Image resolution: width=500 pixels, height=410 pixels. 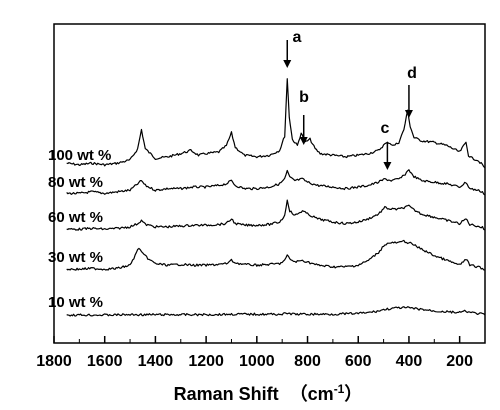 What do you see at coordinates (387, 166) in the screenshot?
I see `arrow-head-c` at bounding box center [387, 166].